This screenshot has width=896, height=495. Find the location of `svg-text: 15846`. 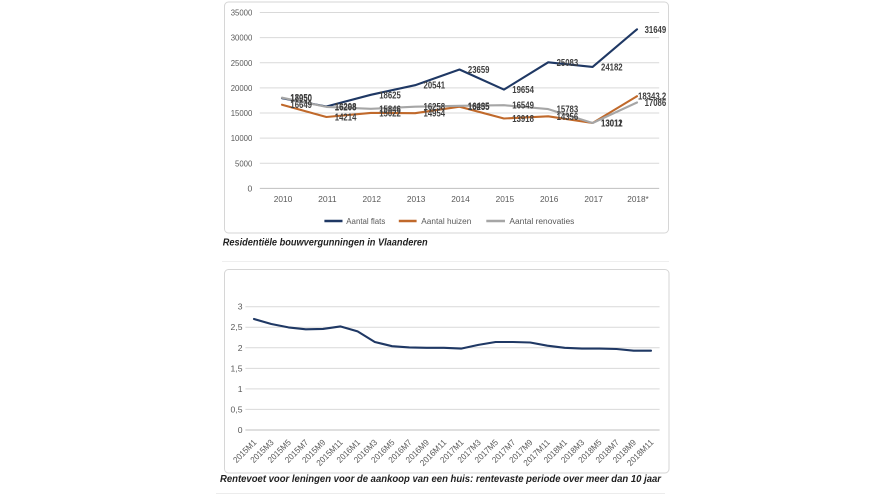

svg-text: 15846 is located at coordinates (390, 109).